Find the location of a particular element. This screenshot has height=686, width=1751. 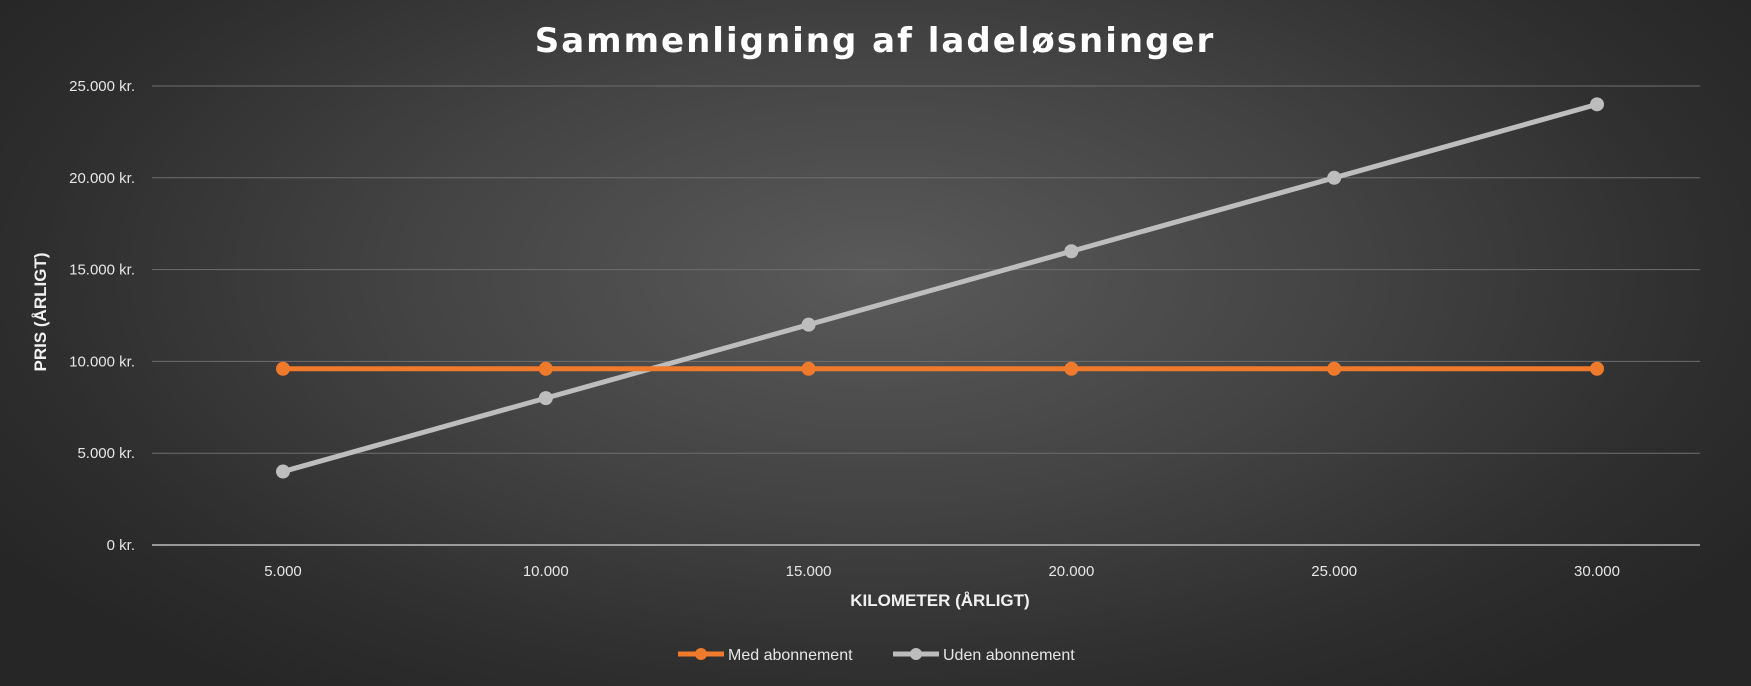

series-med-abonnement is located at coordinates (940, 368).